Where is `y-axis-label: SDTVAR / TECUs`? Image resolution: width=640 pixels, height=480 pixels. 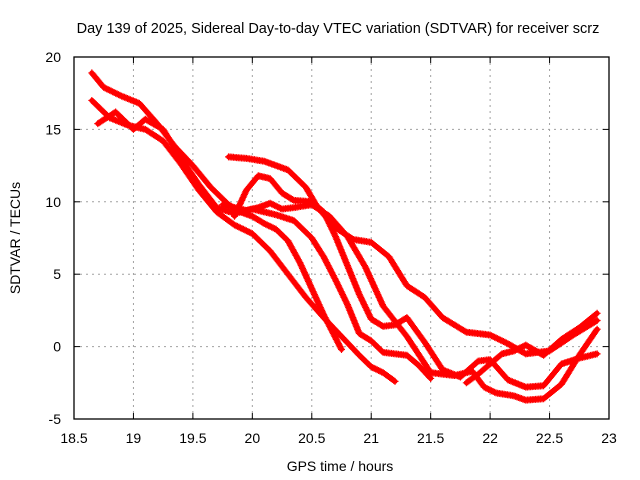
y-axis-label: SDTVAR / TECUs is located at coordinates (15, 238).